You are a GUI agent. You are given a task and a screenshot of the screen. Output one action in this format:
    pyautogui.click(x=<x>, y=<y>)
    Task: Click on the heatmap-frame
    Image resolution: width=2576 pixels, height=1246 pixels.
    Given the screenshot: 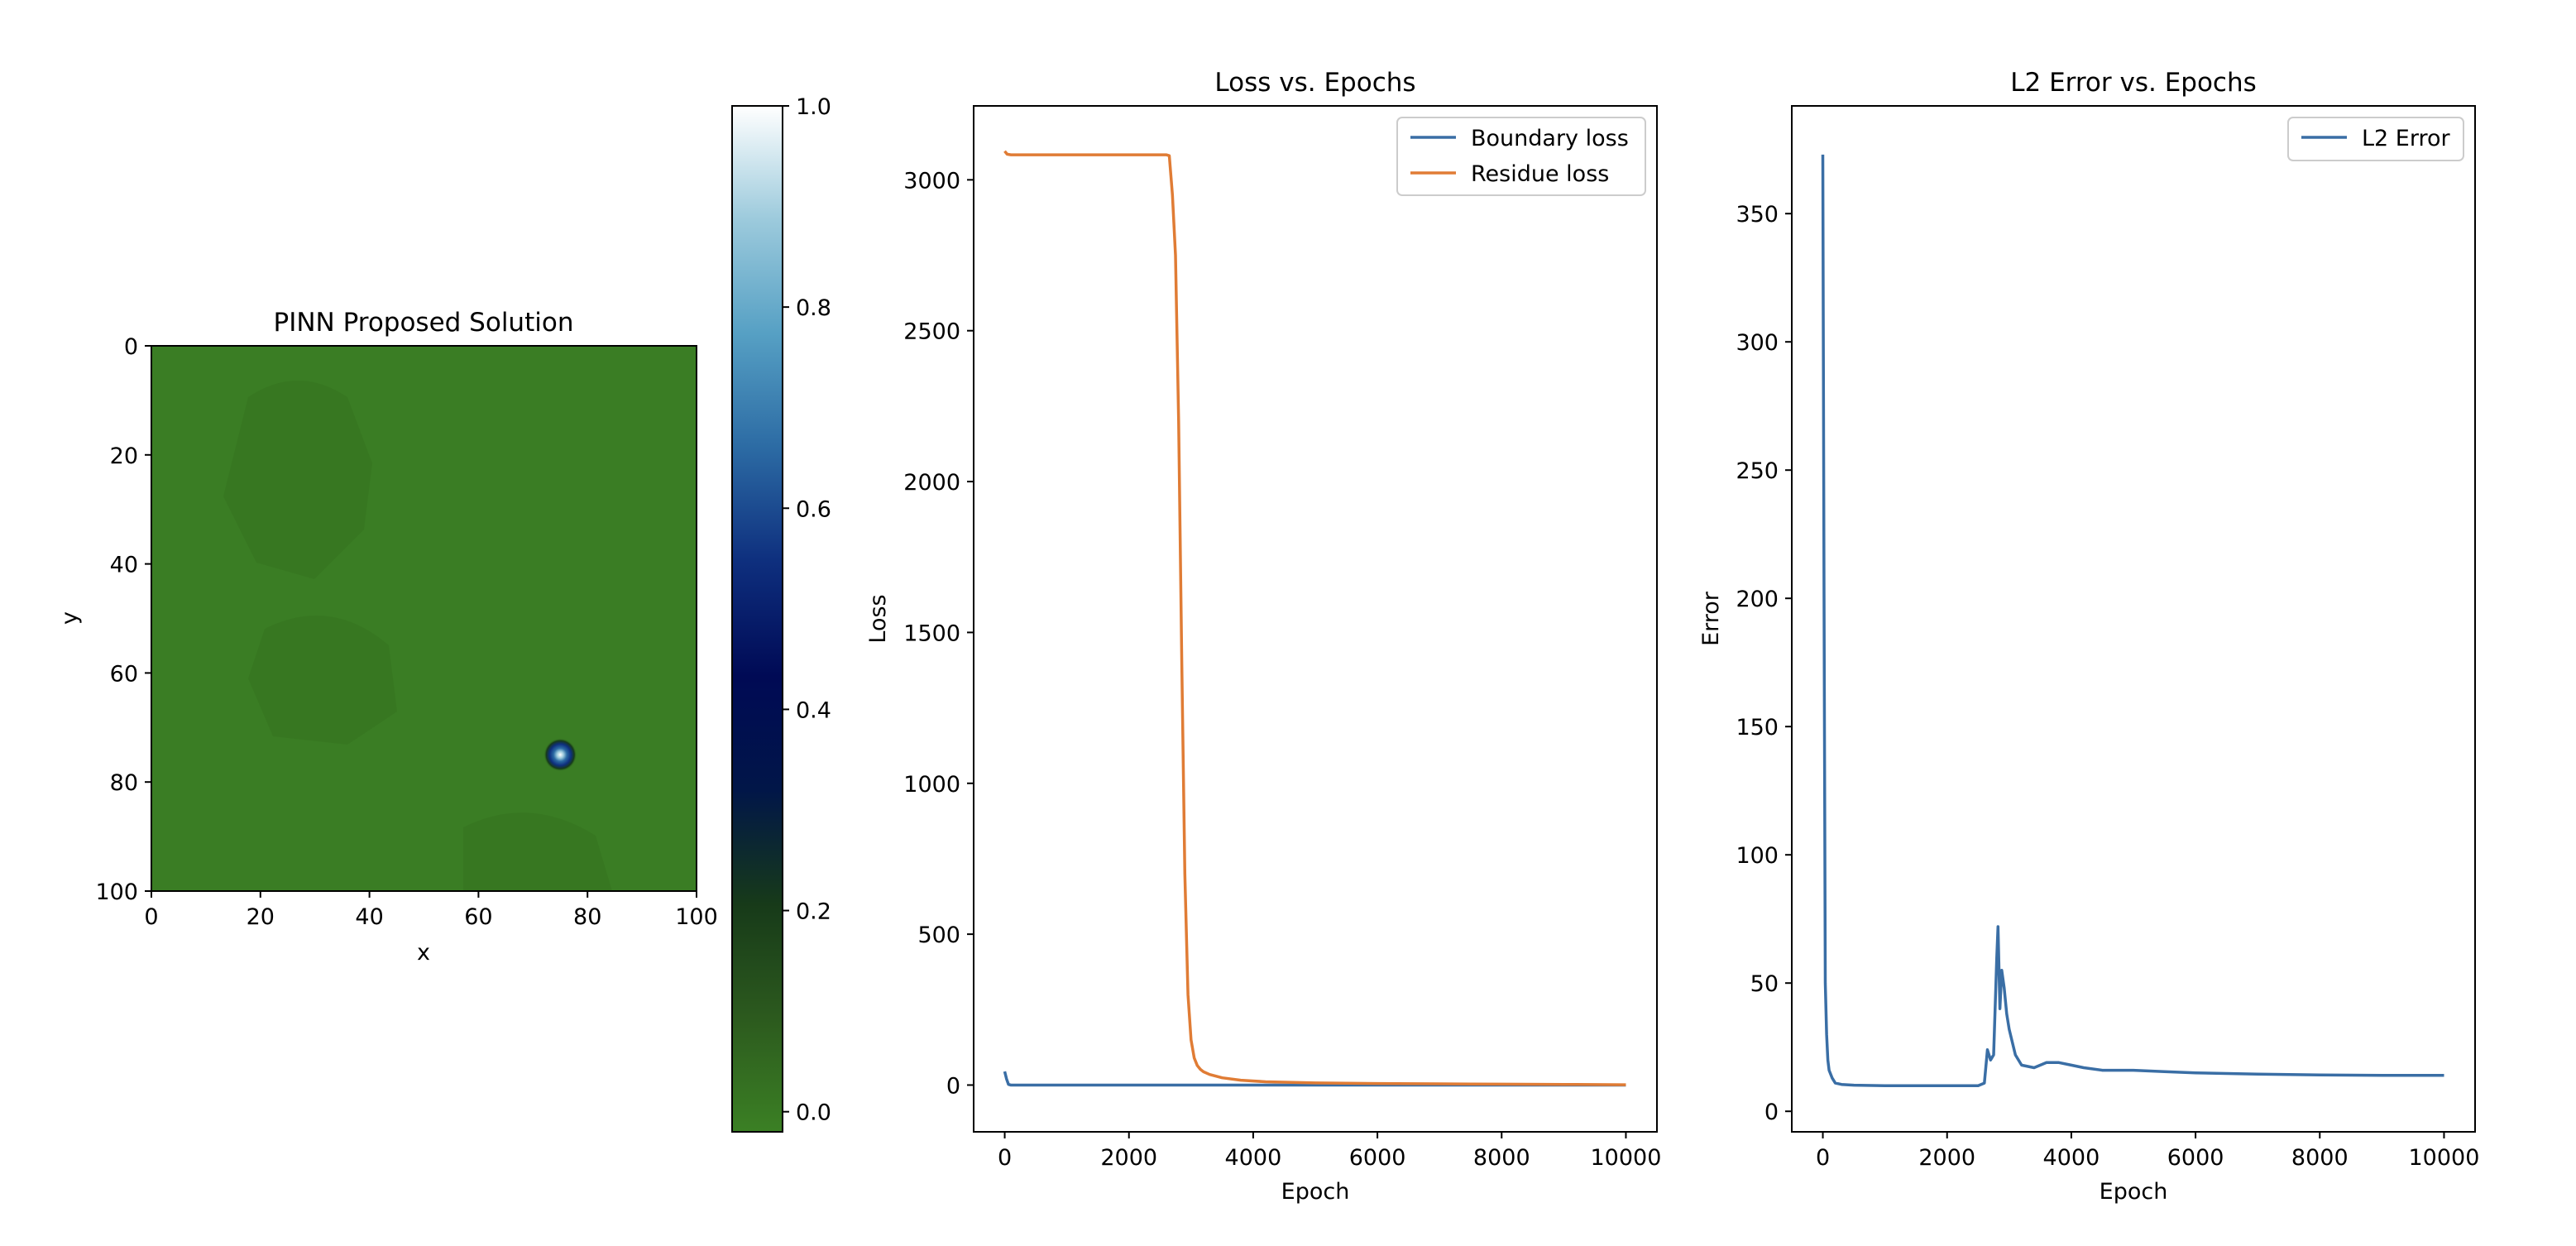 What is the action you would take?
    pyautogui.click(x=424, y=618)
    